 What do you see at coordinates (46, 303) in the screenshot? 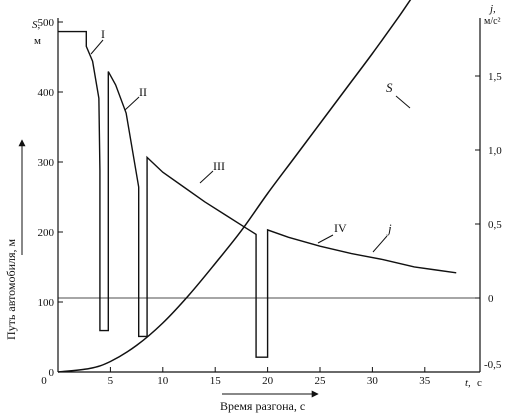
I see `left-tick-label: 100` at bounding box center [46, 303].